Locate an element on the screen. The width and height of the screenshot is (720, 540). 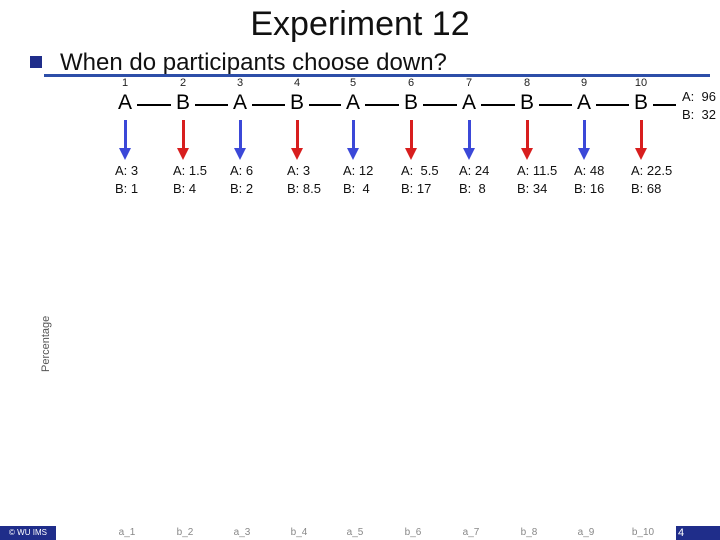
x-tick-label: b_4 is located at coordinates (299, 532).